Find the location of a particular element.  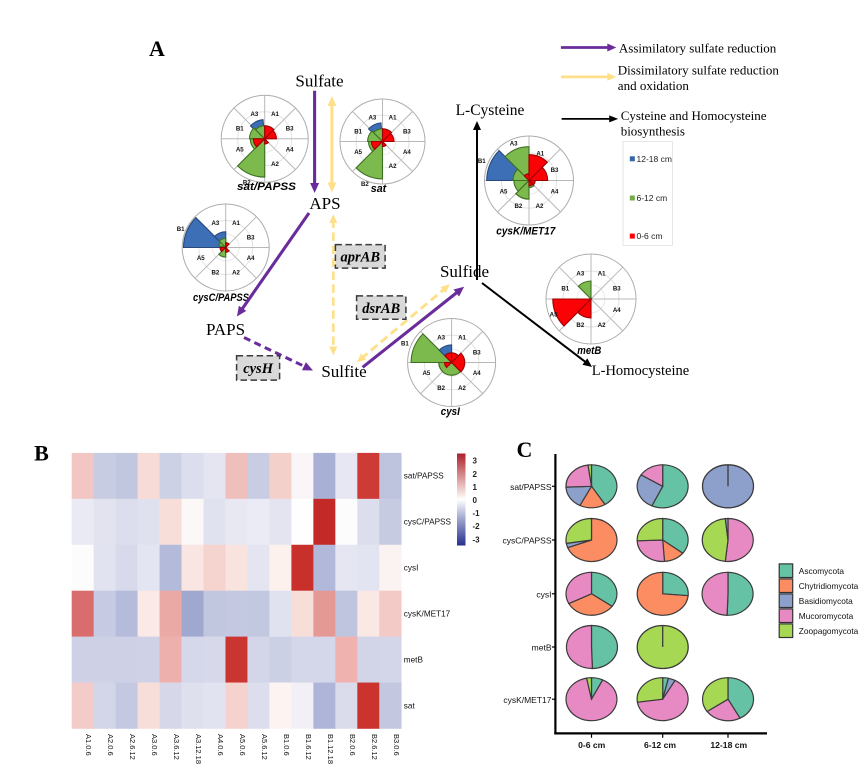

svg-text:Dissimilatory sulfate reductio: Dissimilatory sulfate reduction is located at coordinates (699, 70).